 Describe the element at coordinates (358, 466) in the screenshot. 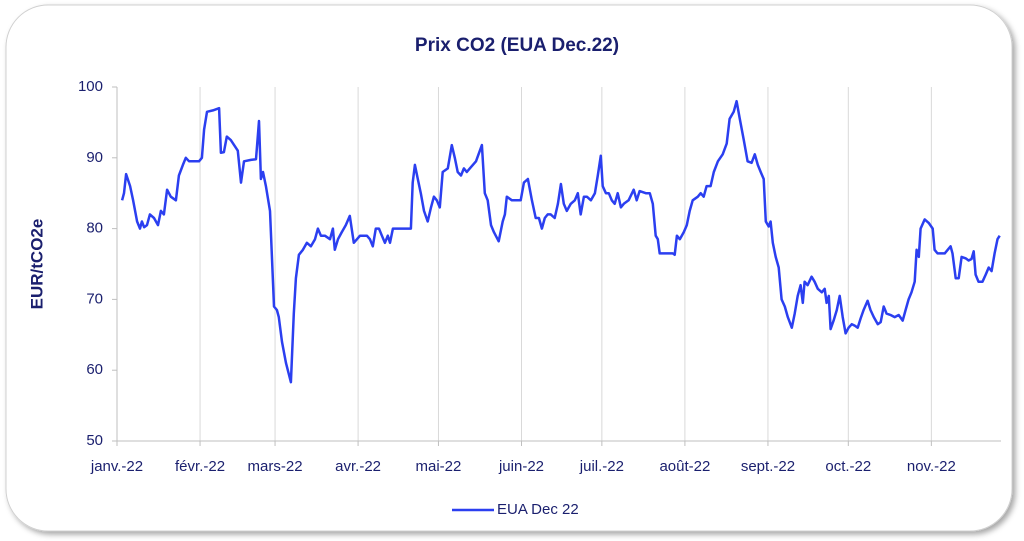

I see `x-tick-label: avr.-22` at that location.